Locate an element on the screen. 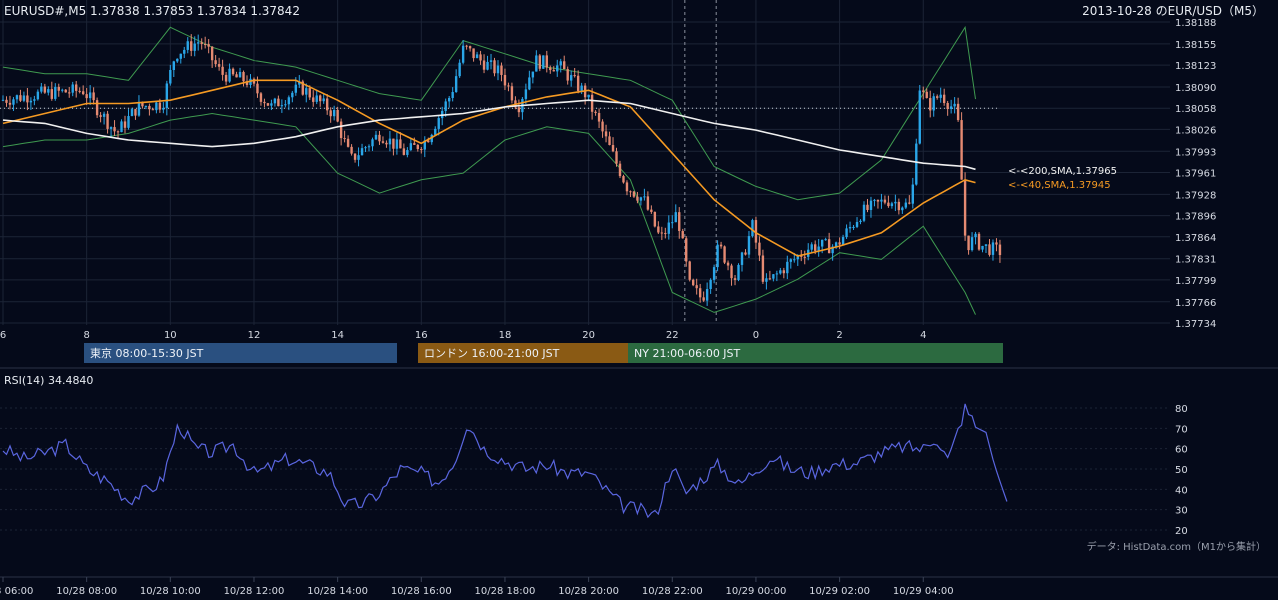 The height and width of the screenshot is (600, 1278). price-tick-label: 1.37831 is located at coordinates (1195, 260).